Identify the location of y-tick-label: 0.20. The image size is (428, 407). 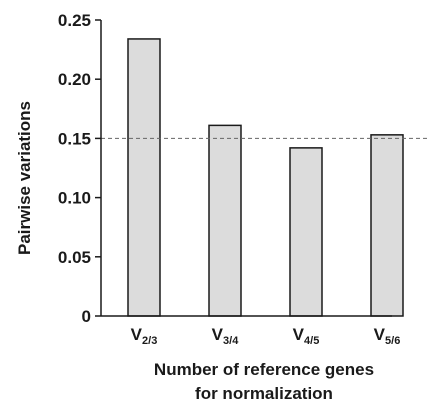
(74, 79).